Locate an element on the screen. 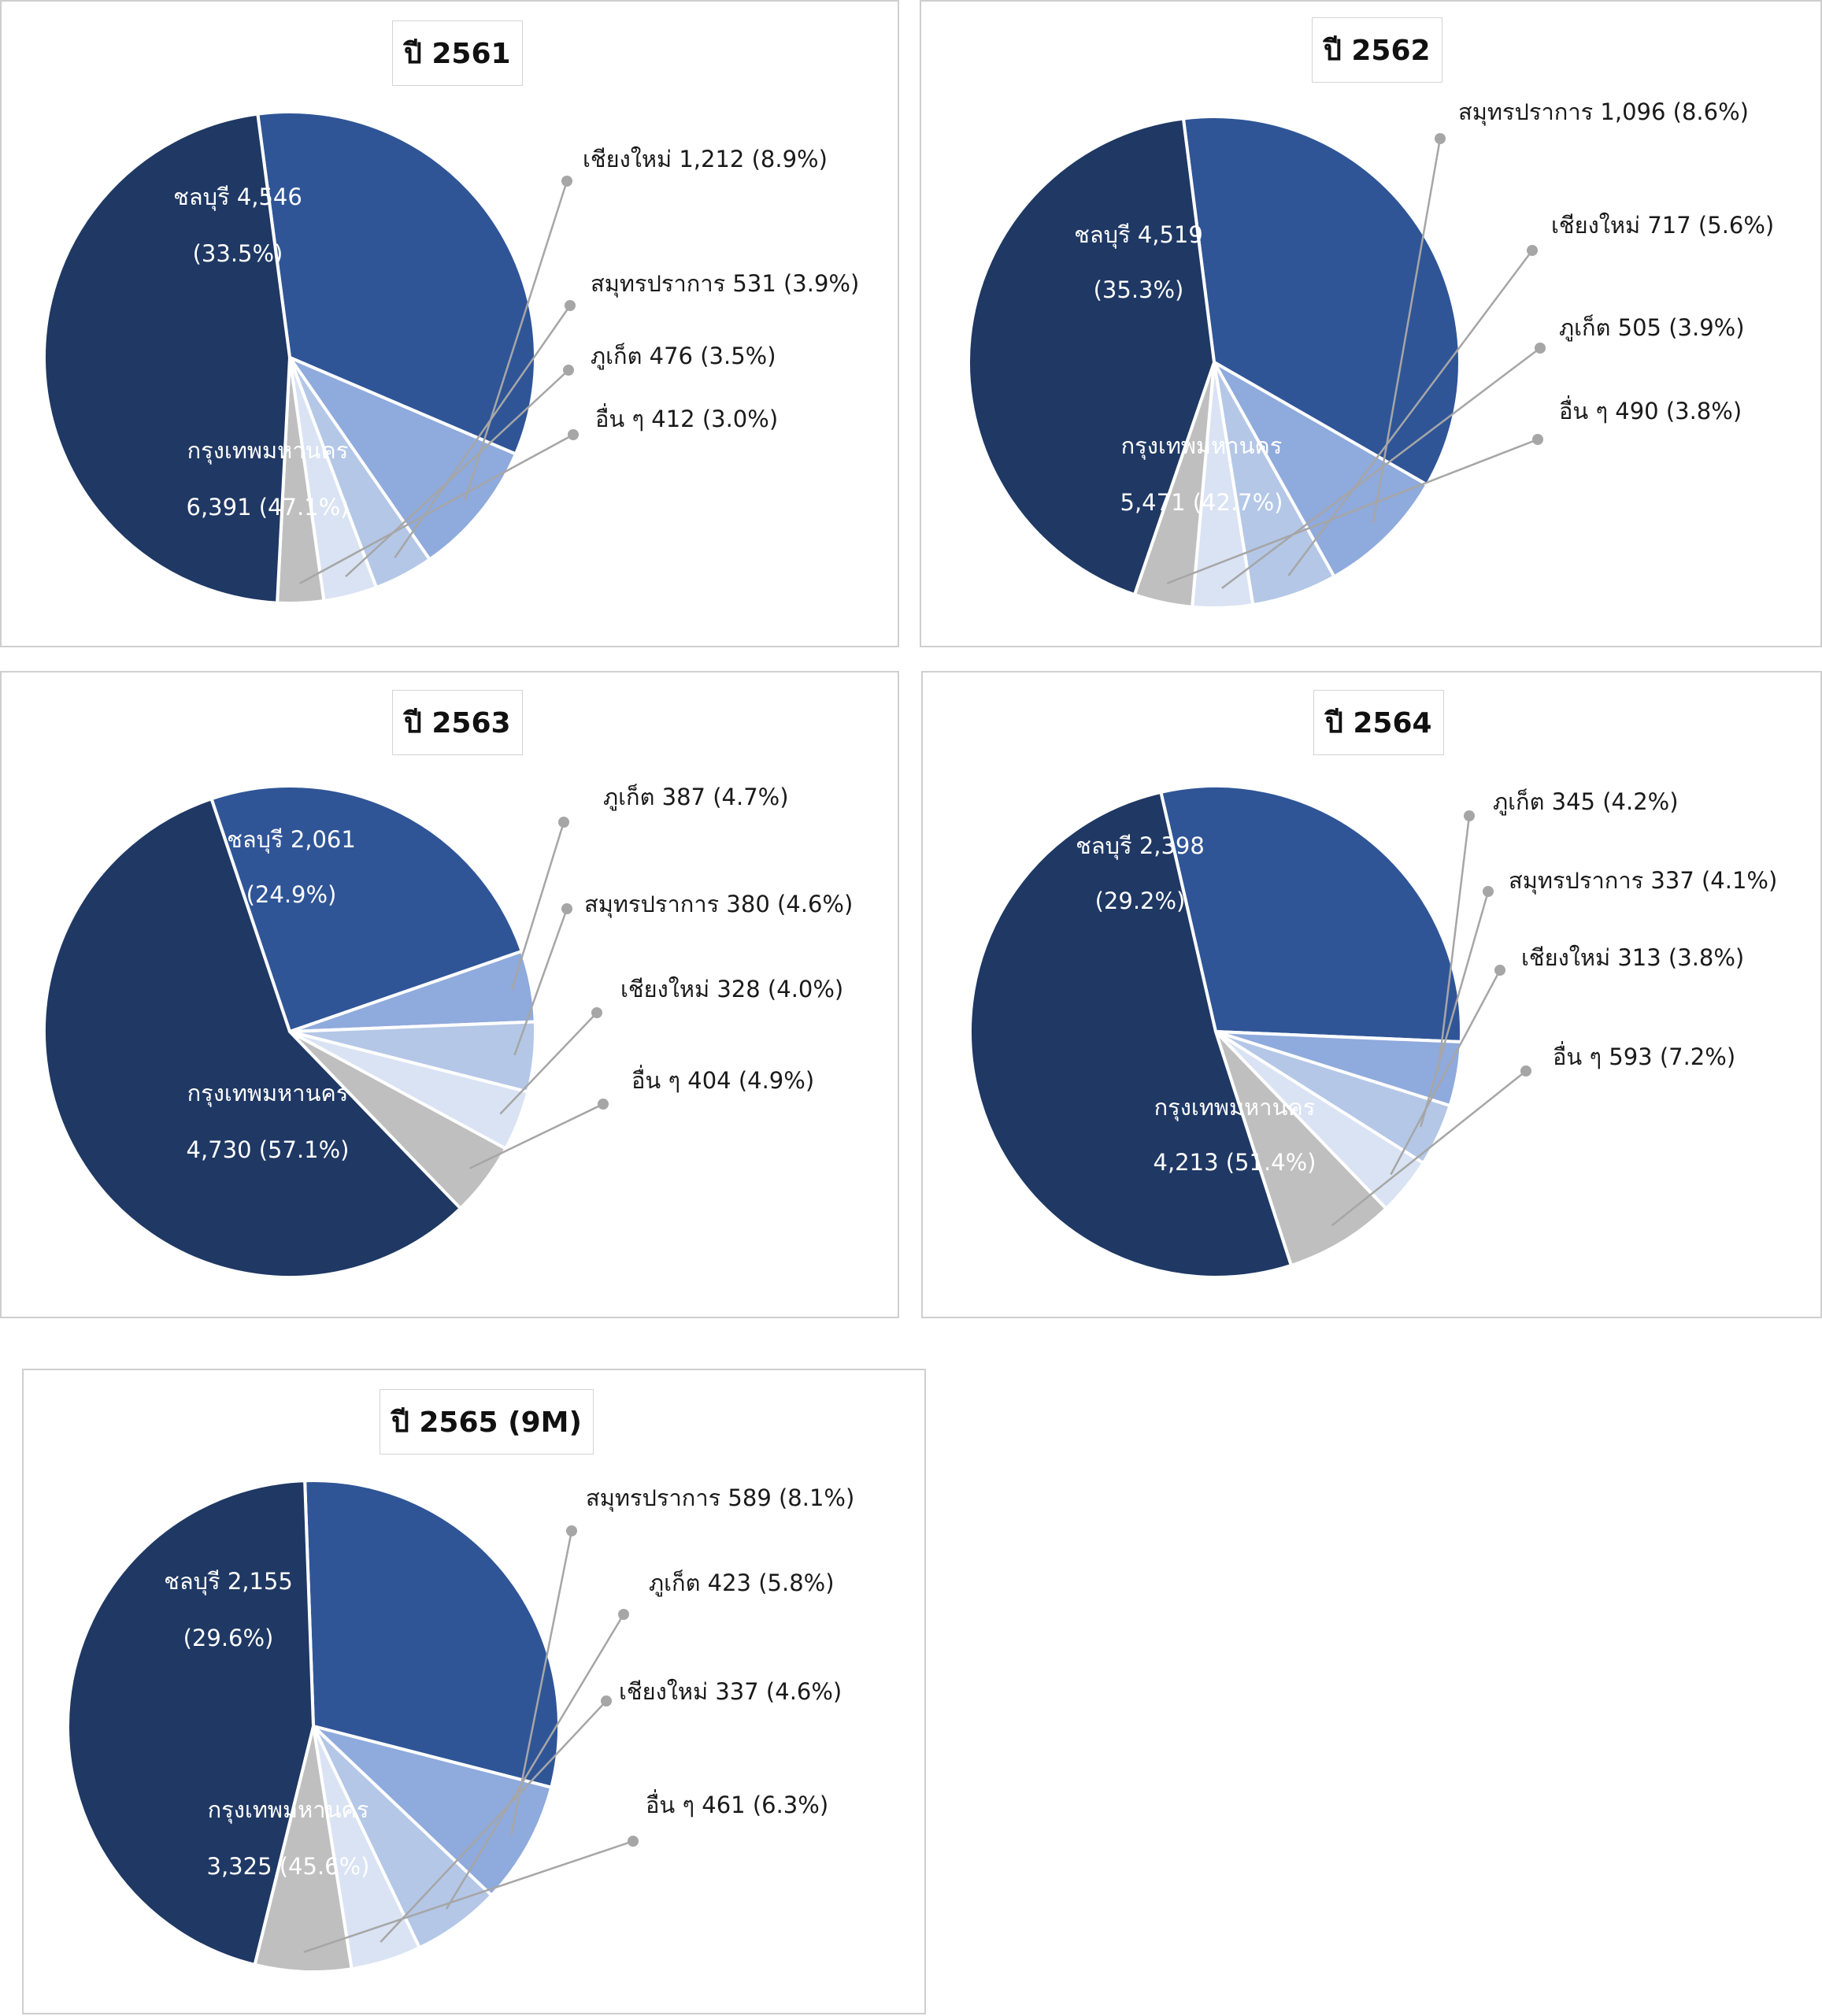 The width and height of the screenshot is (1822, 2016). slice-value-label: 5,471 (42.7%) is located at coordinates (1201, 502).